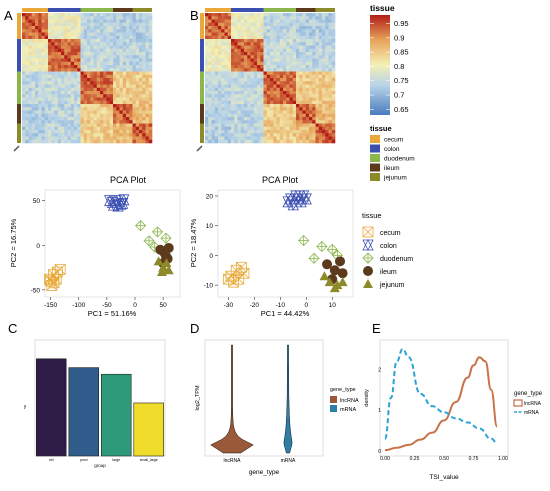 The width and height of the screenshot is (550, 491). What do you see at coordinates (334, 270) in the screenshot?
I see `ileum-point` at bounding box center [334, 270].